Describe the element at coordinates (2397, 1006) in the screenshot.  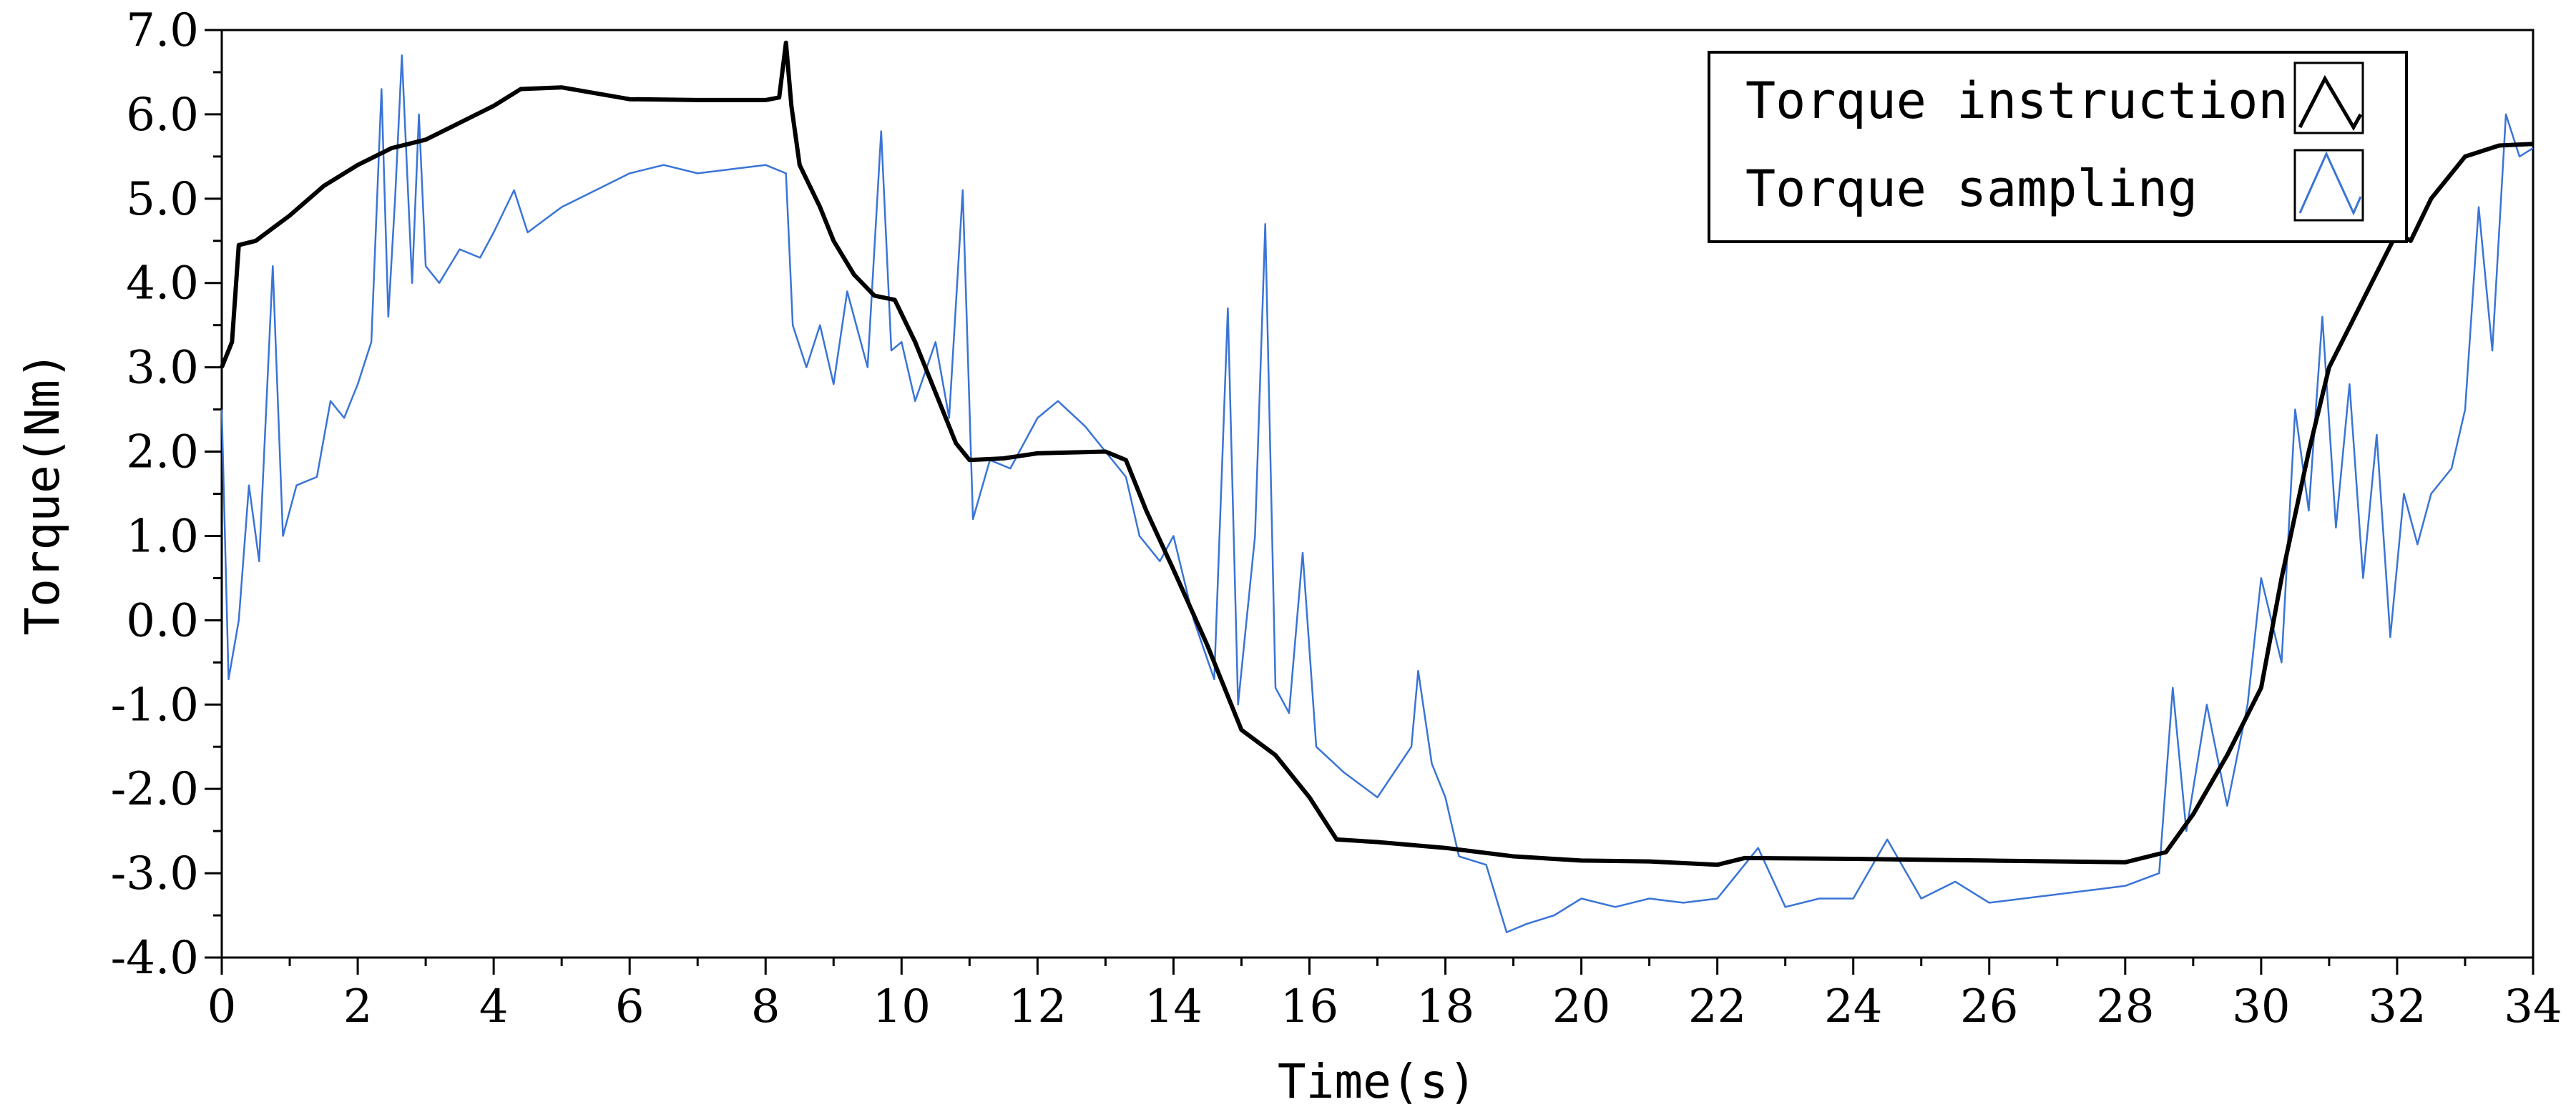
I see `x-tick-label: 32` at that location.